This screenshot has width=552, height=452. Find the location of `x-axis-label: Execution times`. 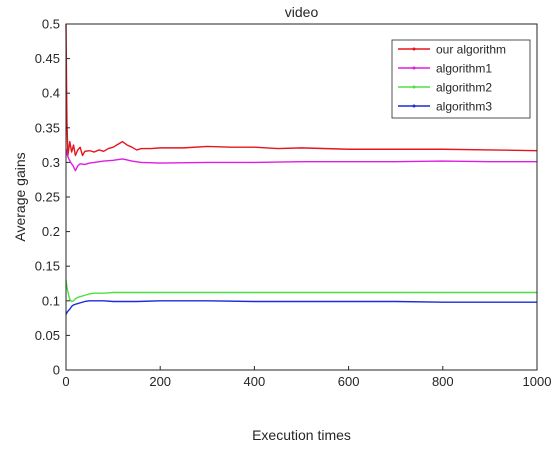

x-axis-label: Execution times is located at coordinates (301, 435).